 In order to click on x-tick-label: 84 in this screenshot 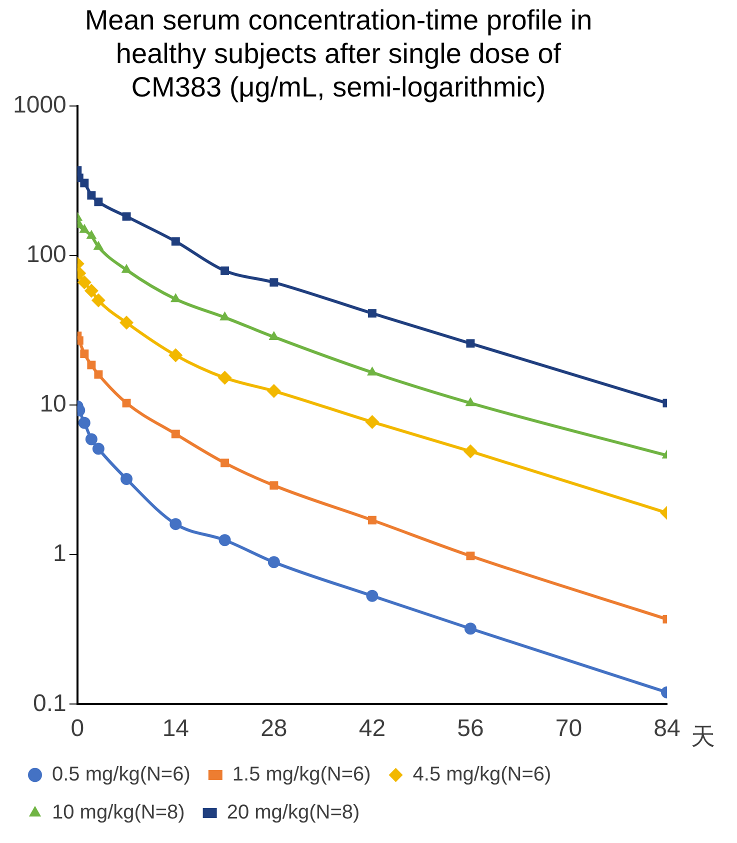, I will do `click(667, 728)`.